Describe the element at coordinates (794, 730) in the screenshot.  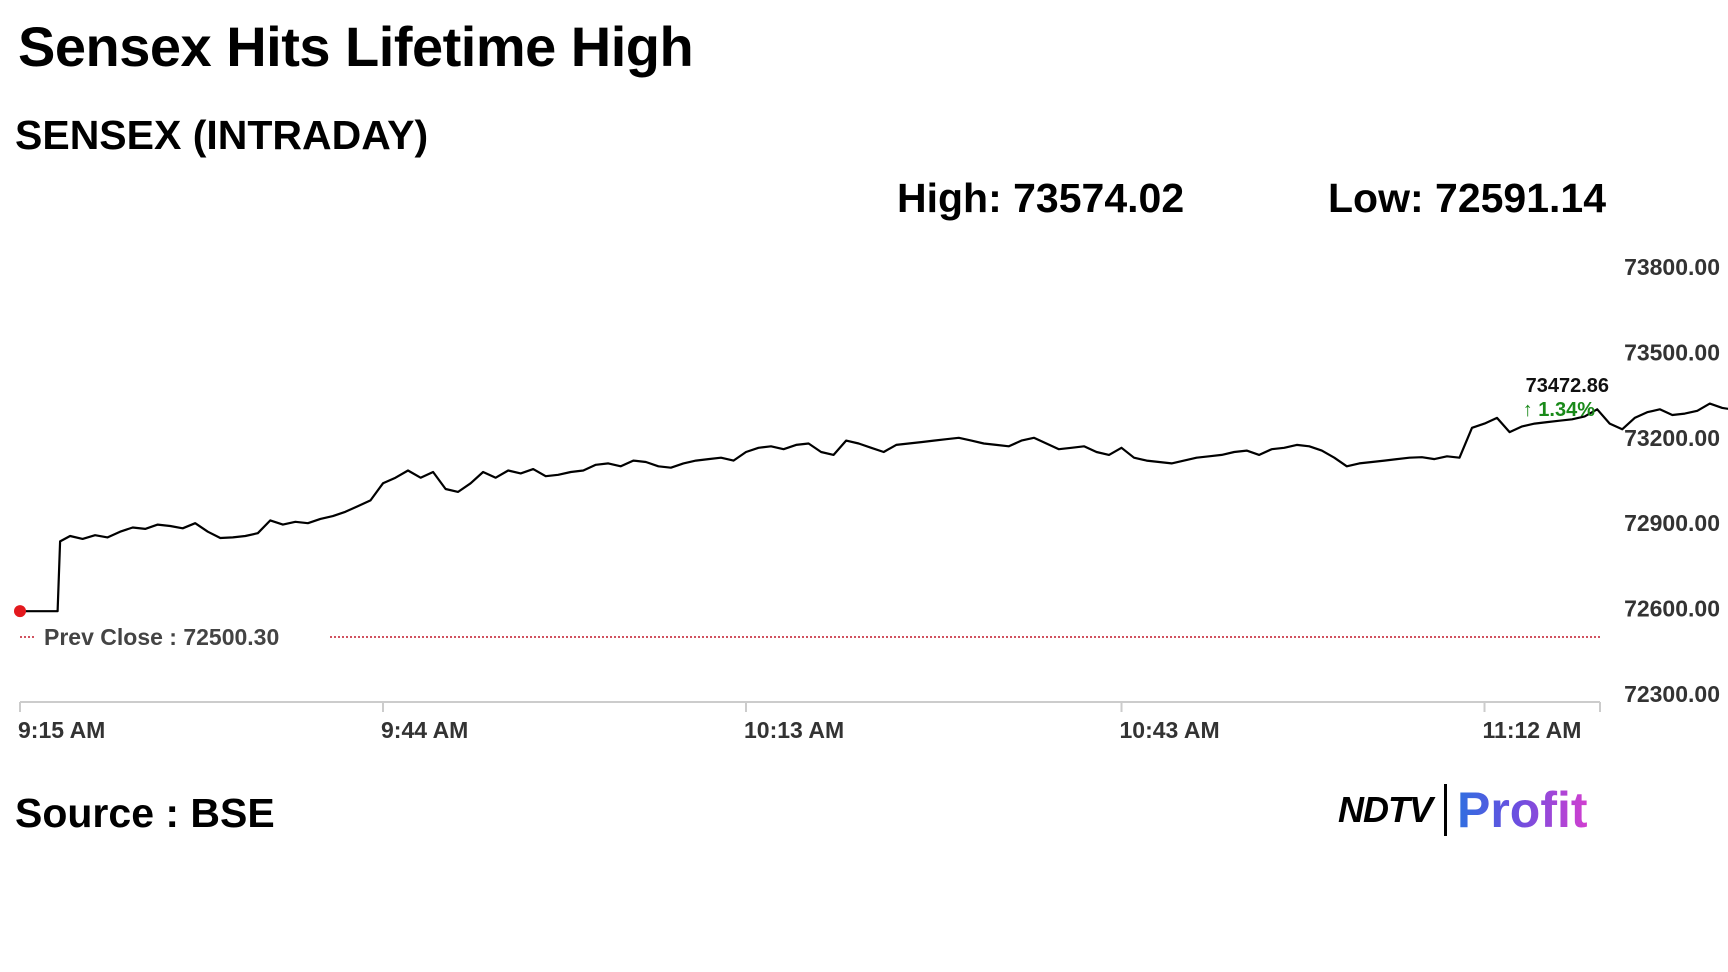
I see `x-tick-label: 10:13 AM` at that location.